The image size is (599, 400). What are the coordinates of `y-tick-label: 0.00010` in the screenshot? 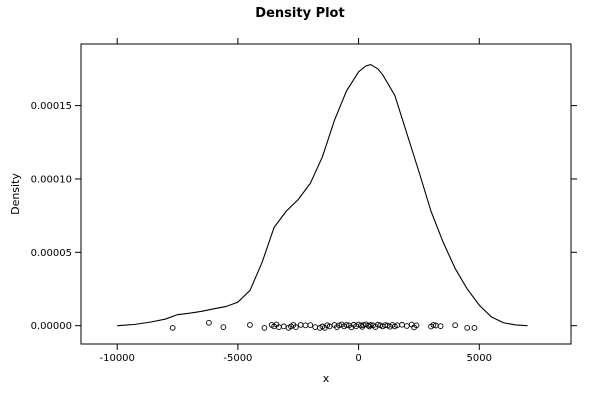 It's located at (51, 179).